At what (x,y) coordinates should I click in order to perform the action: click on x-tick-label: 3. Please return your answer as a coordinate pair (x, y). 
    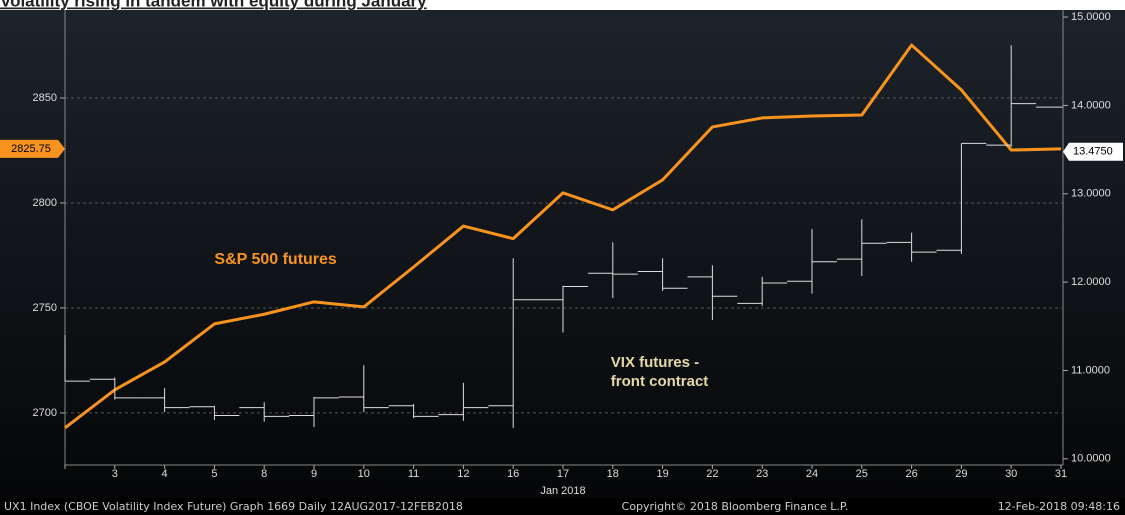
    Looking at the image, I should click on (115, 474).